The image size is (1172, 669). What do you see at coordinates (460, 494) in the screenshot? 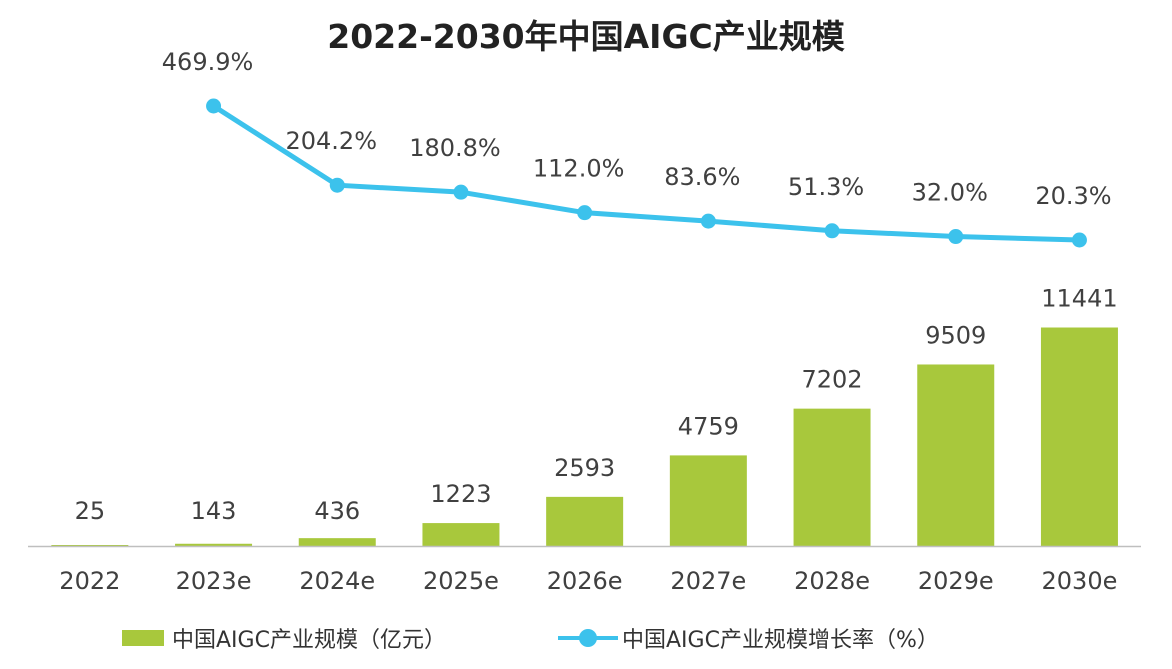
I see `bar-value-label: 1223` at bounding box center [460, 494].